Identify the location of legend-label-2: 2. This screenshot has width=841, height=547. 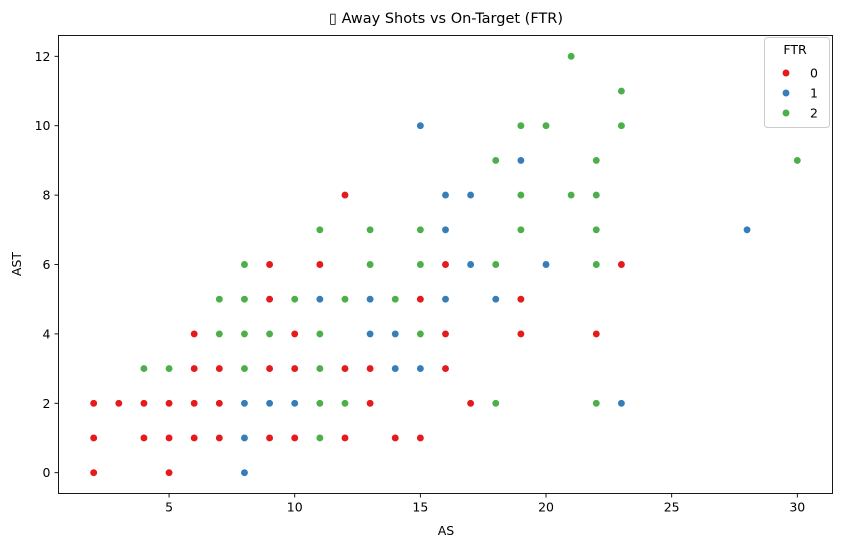
(814, 113).